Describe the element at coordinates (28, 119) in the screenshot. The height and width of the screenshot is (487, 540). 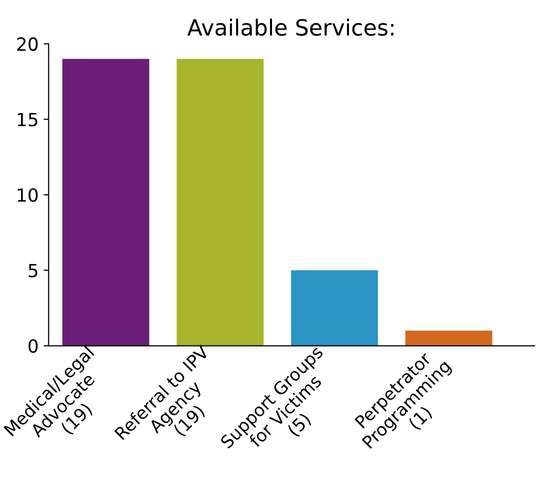
I see `y-tick-label: 15` at that location.